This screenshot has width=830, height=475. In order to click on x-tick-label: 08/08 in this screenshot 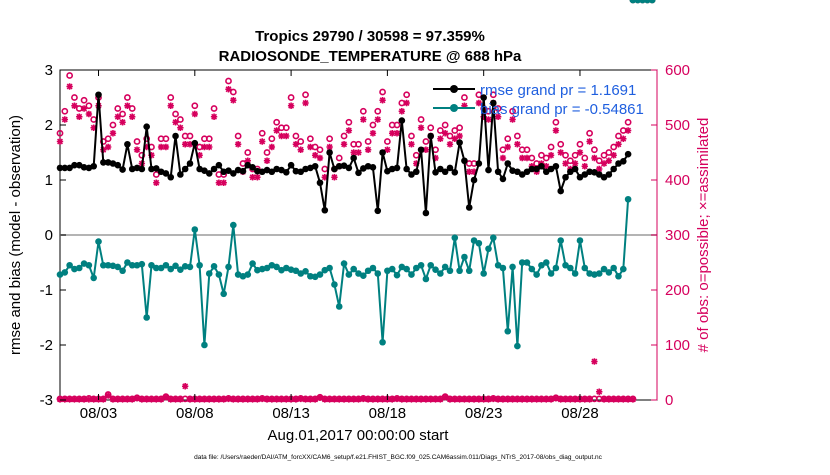, I will do `click(195, 413)`.